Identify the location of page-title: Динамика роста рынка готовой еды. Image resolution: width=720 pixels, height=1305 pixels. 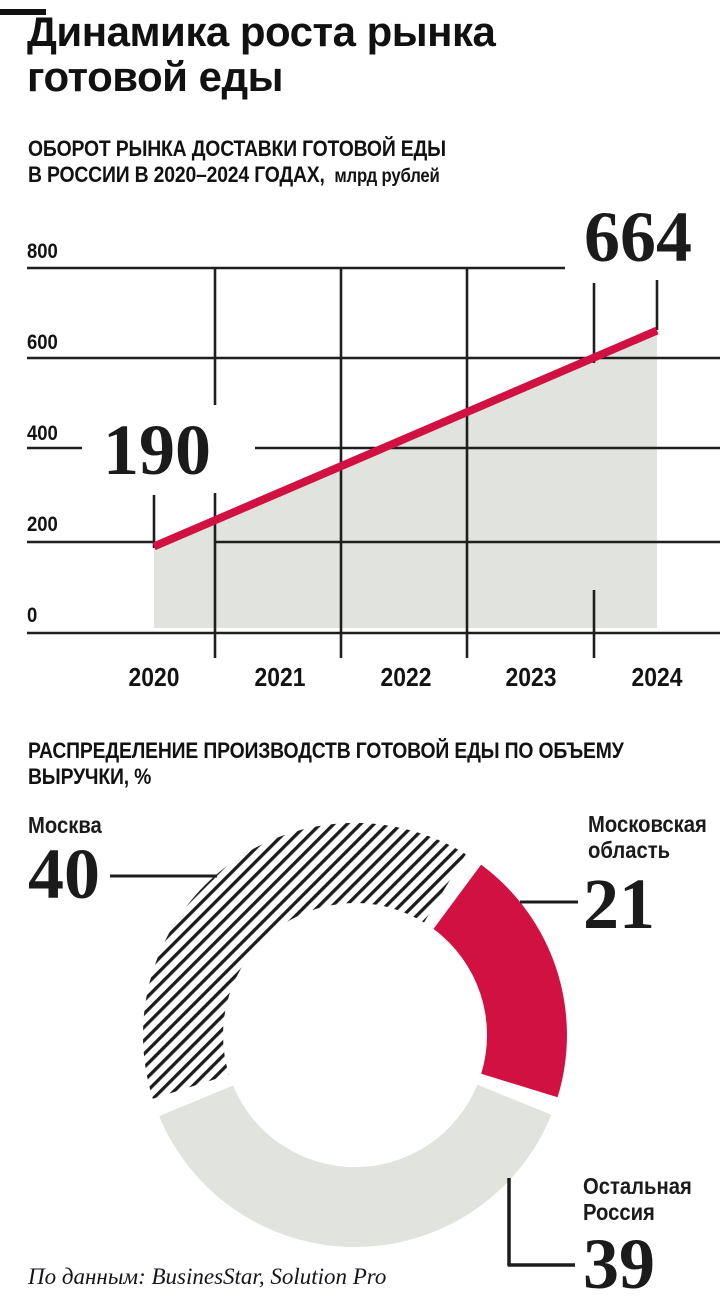
(261, 54).